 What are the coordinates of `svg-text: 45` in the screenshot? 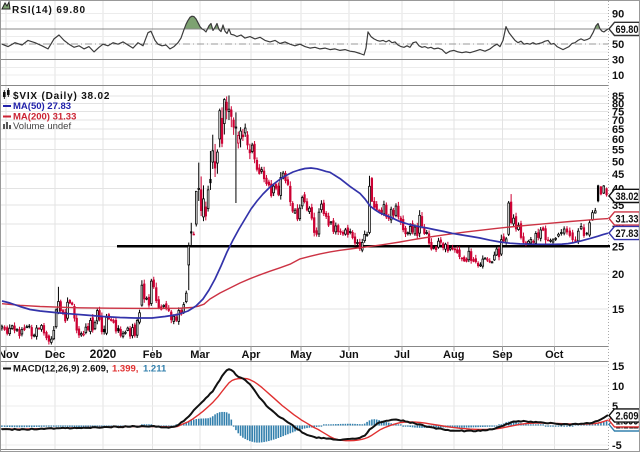 It's located at (618, 175).